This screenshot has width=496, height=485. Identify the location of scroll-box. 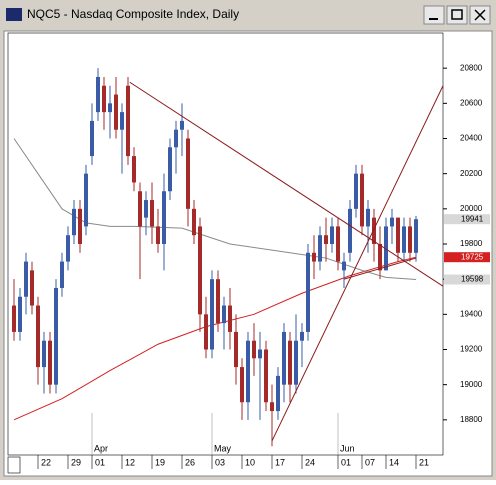
(14, 465).